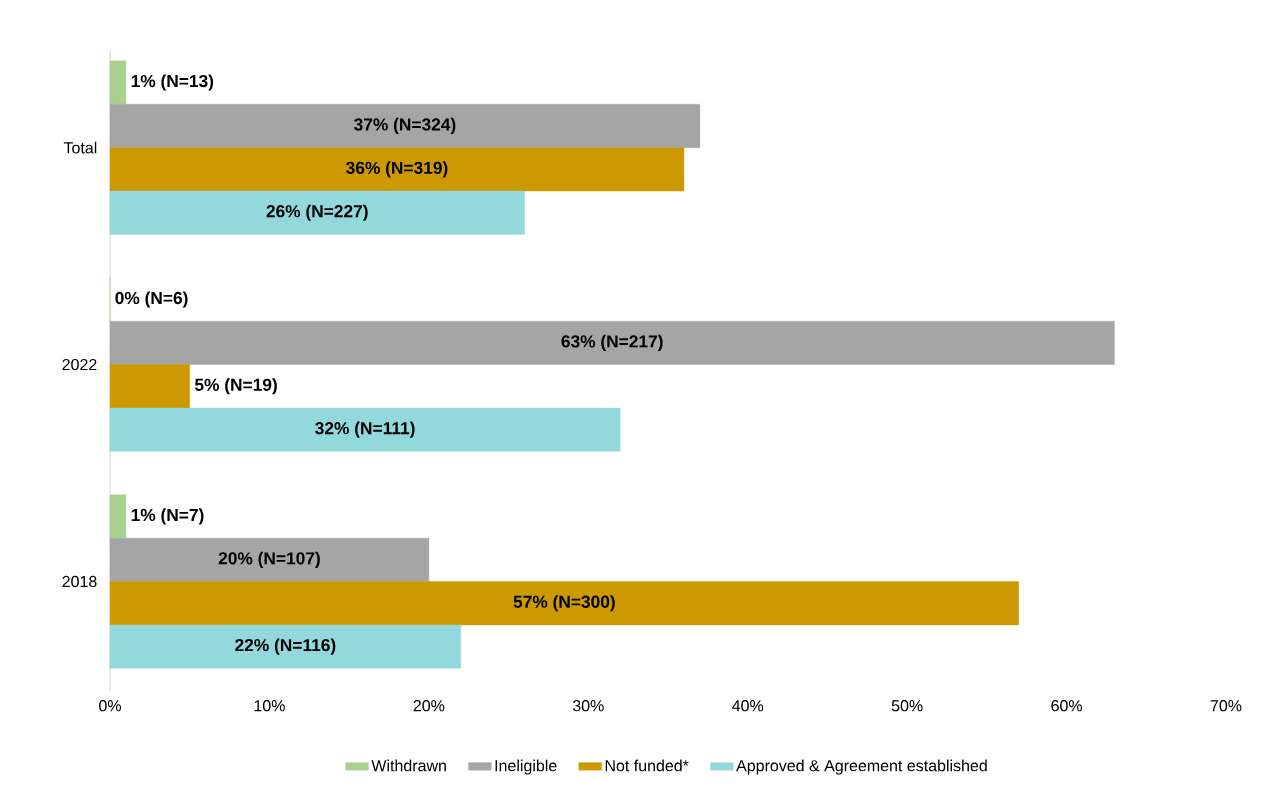  Describe the element at coordinates (588, 706) in the screenshot. I see `x-tick-label: 30%` at that location.